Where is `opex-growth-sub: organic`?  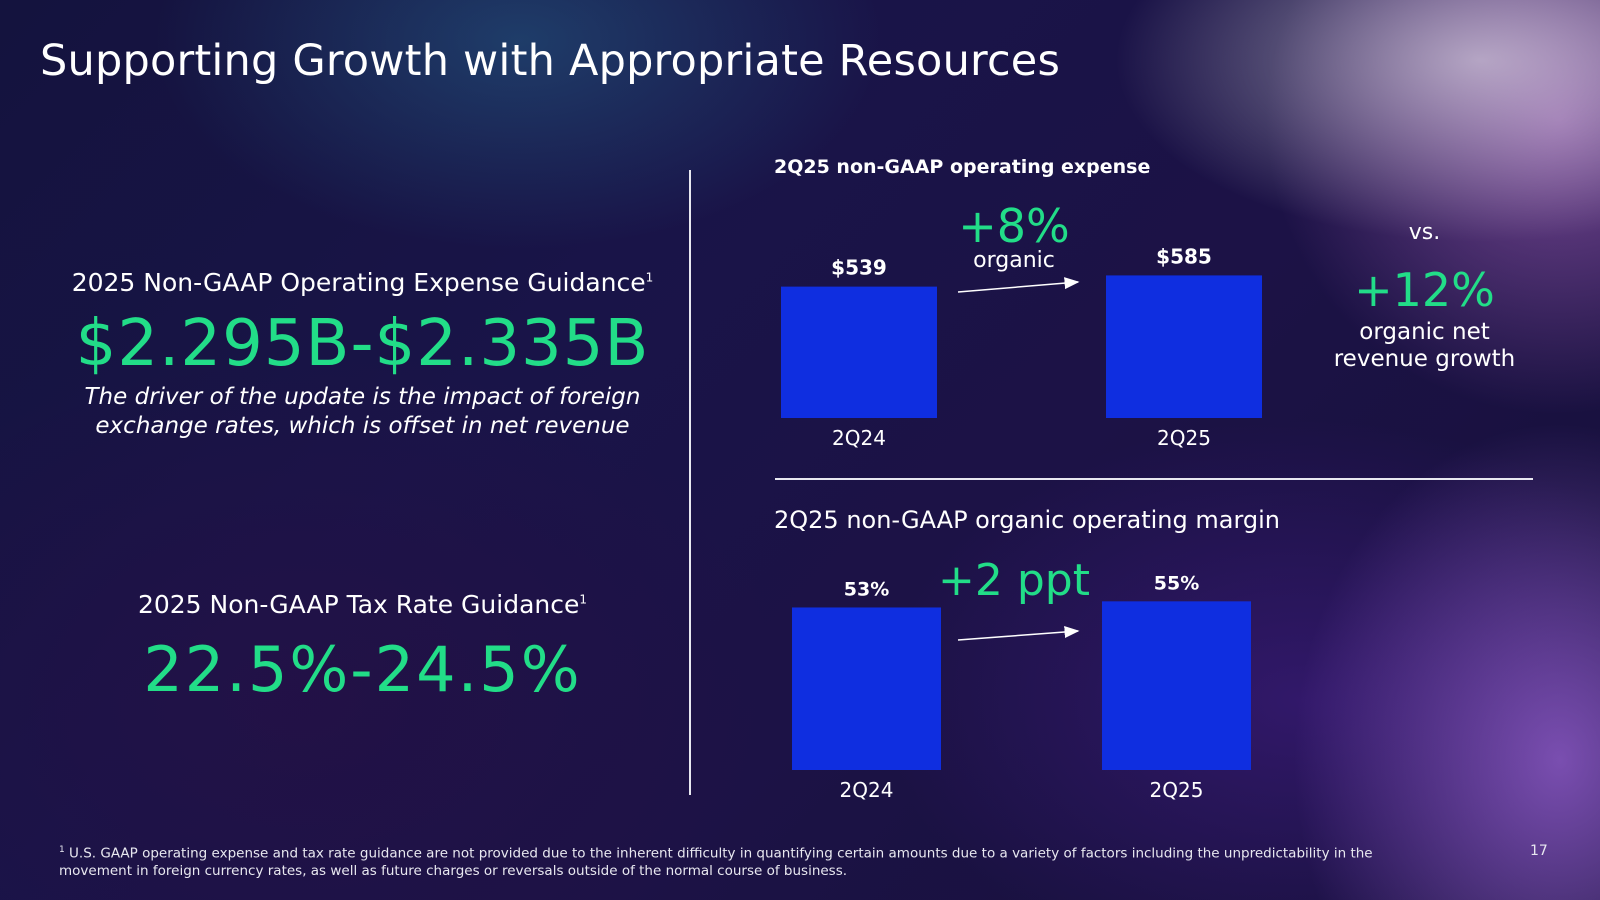 opex-growth-sub: organic is located at coordinates (1014, 260).